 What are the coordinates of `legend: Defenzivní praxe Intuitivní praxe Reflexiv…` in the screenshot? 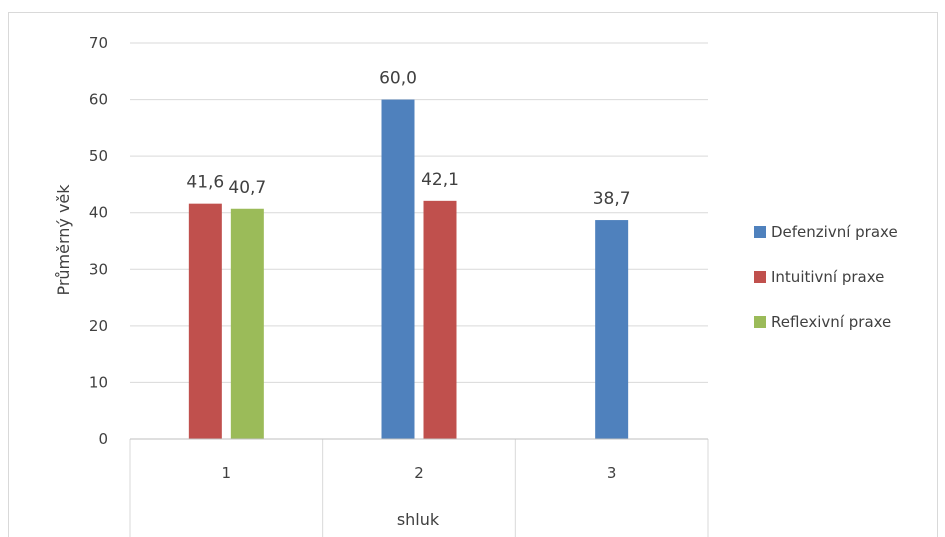 It's located at (826, 277).